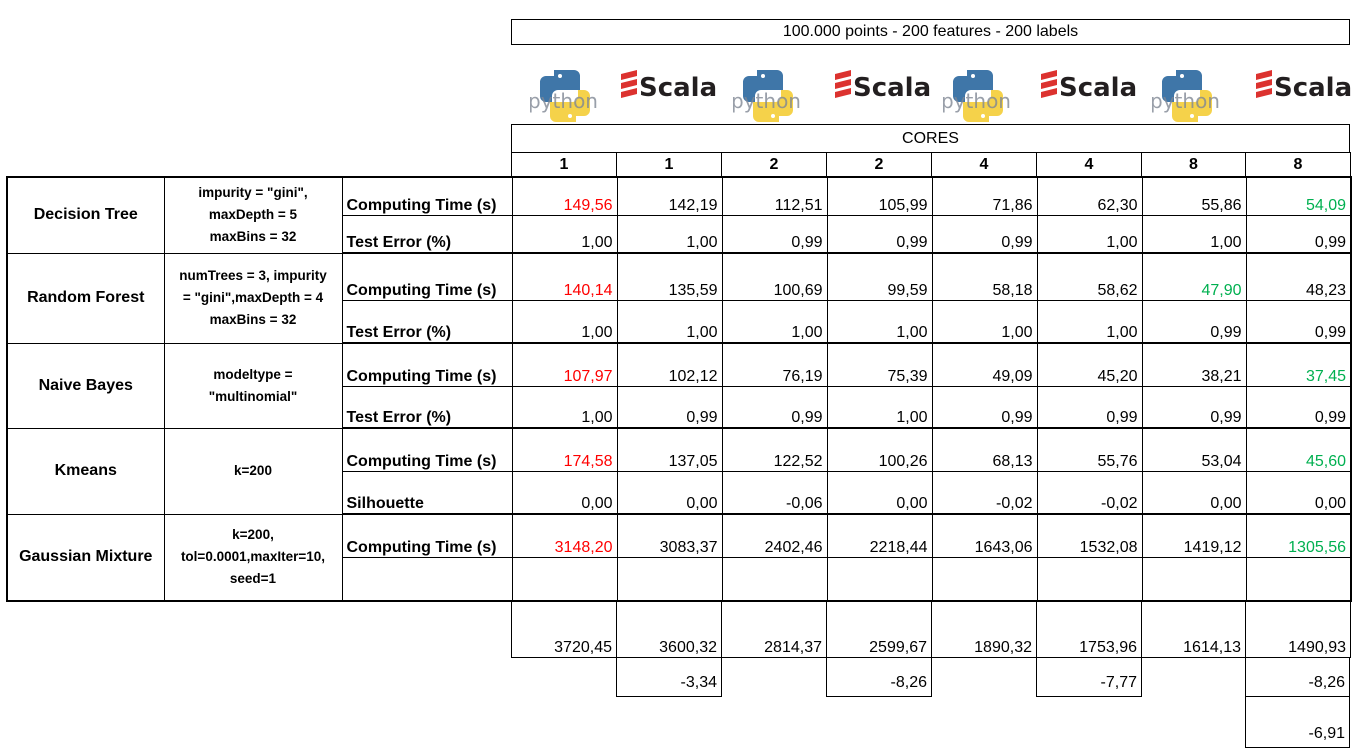 Image resolution: width=1363 pixels, height=756 pixels. Describe the element at coordinates (1089, 535) in the screenshot. I see `value-cell: 1532,08` at that location.